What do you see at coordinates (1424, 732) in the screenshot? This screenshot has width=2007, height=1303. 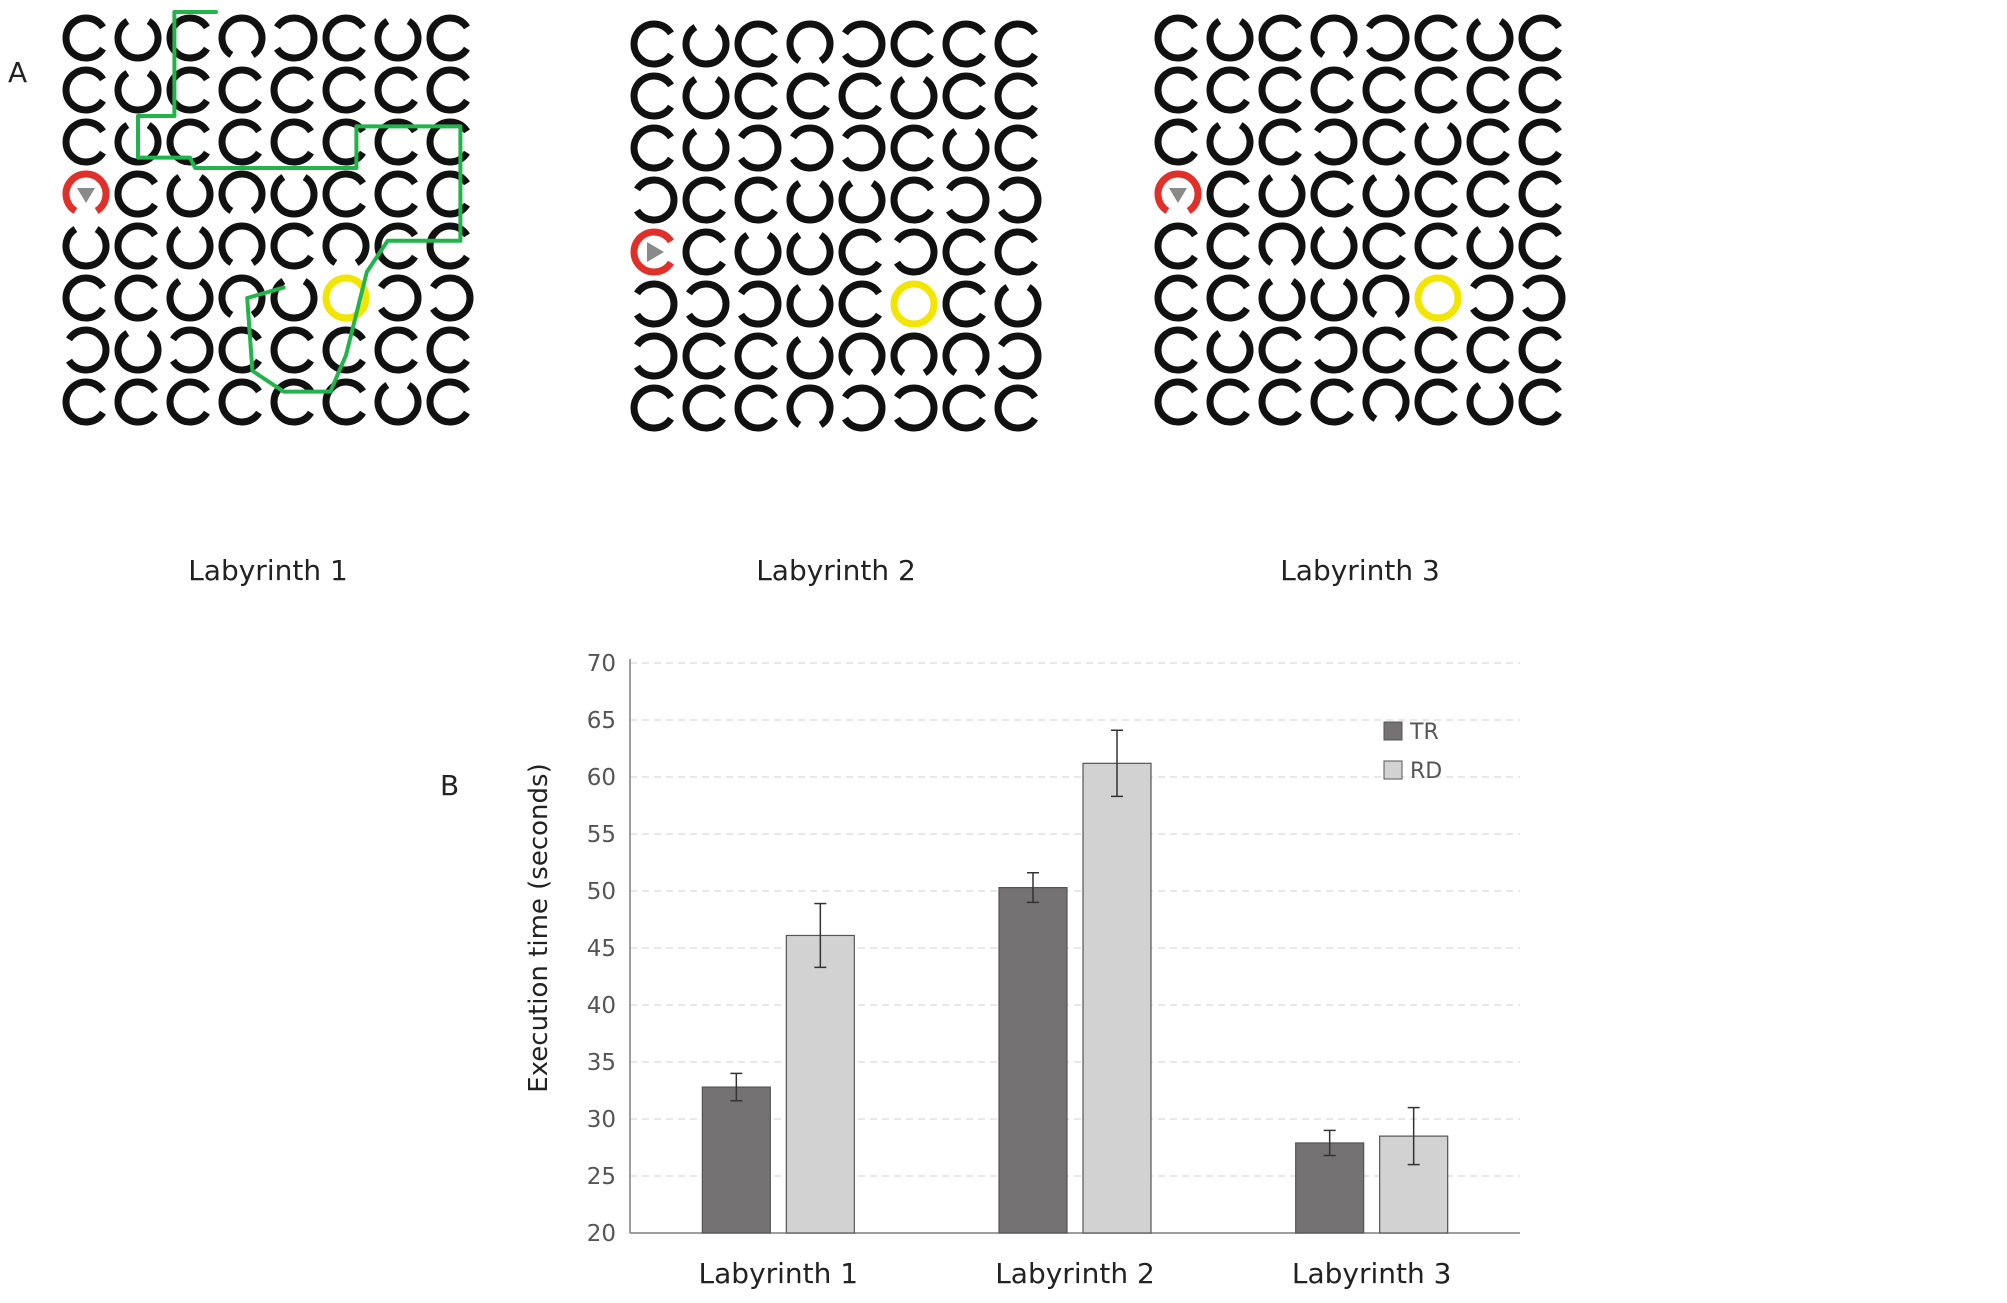 I see `legend-label-tr: TR` at bounding box center [1424, 732].